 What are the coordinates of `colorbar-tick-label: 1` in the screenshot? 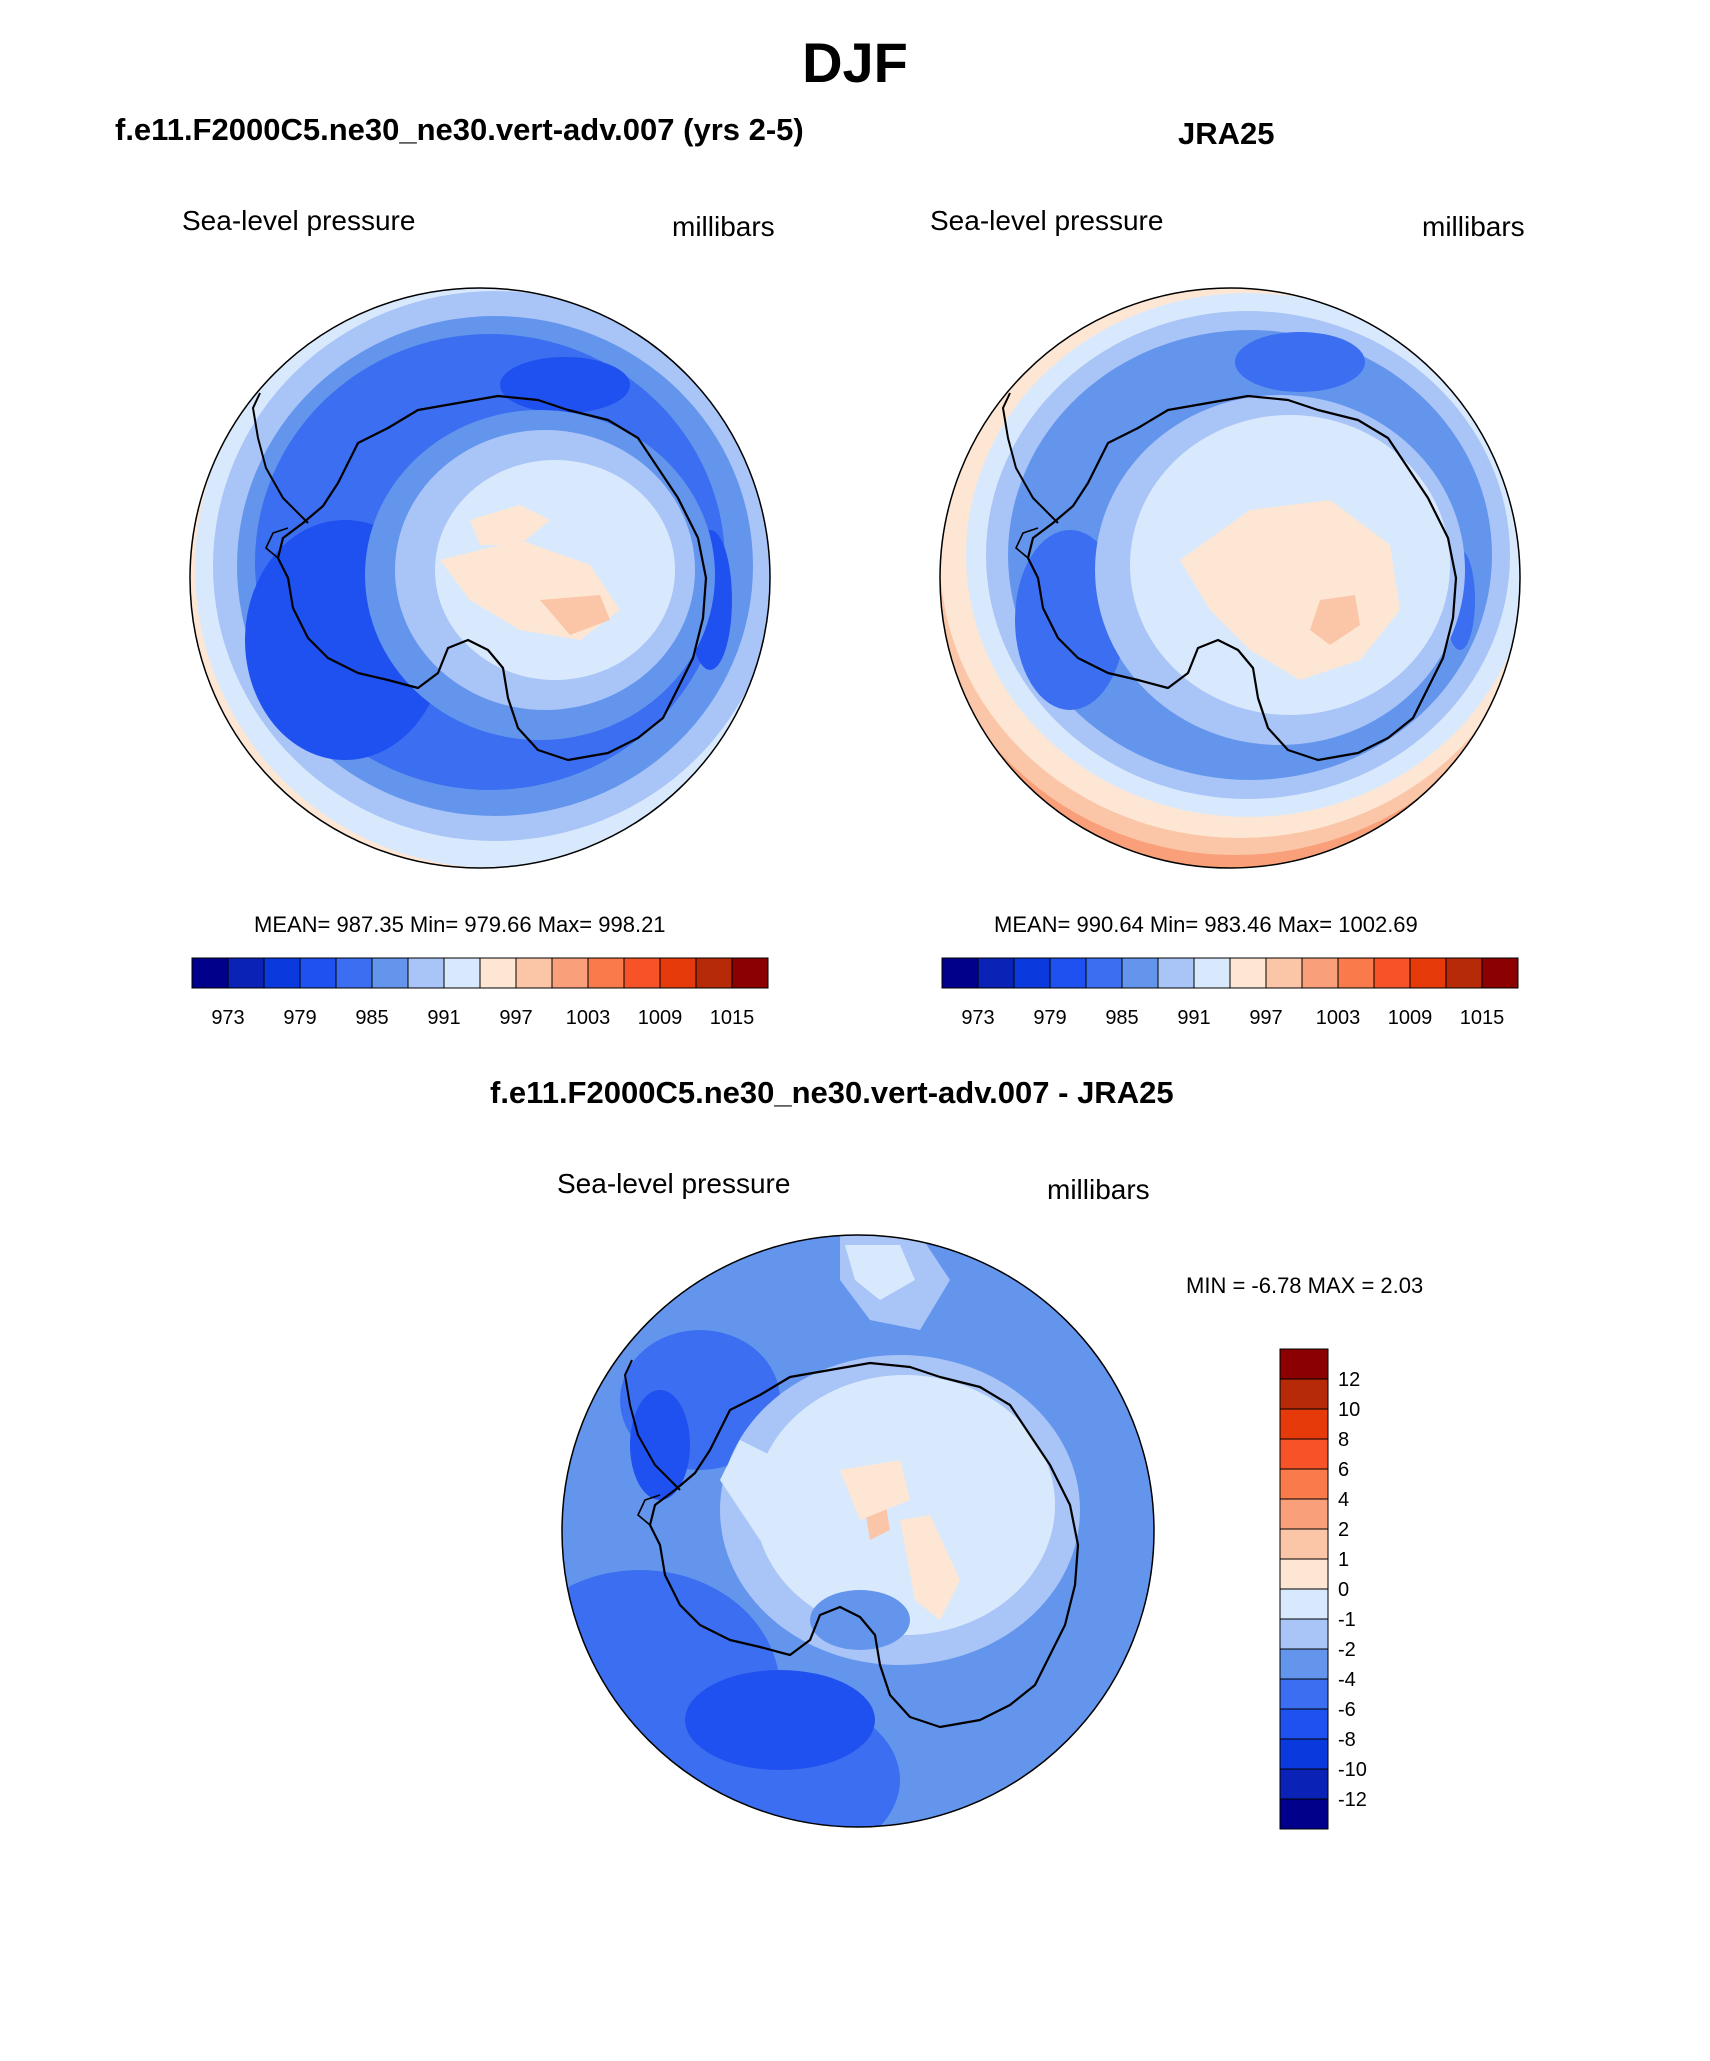 It's located at (1343, 1560).